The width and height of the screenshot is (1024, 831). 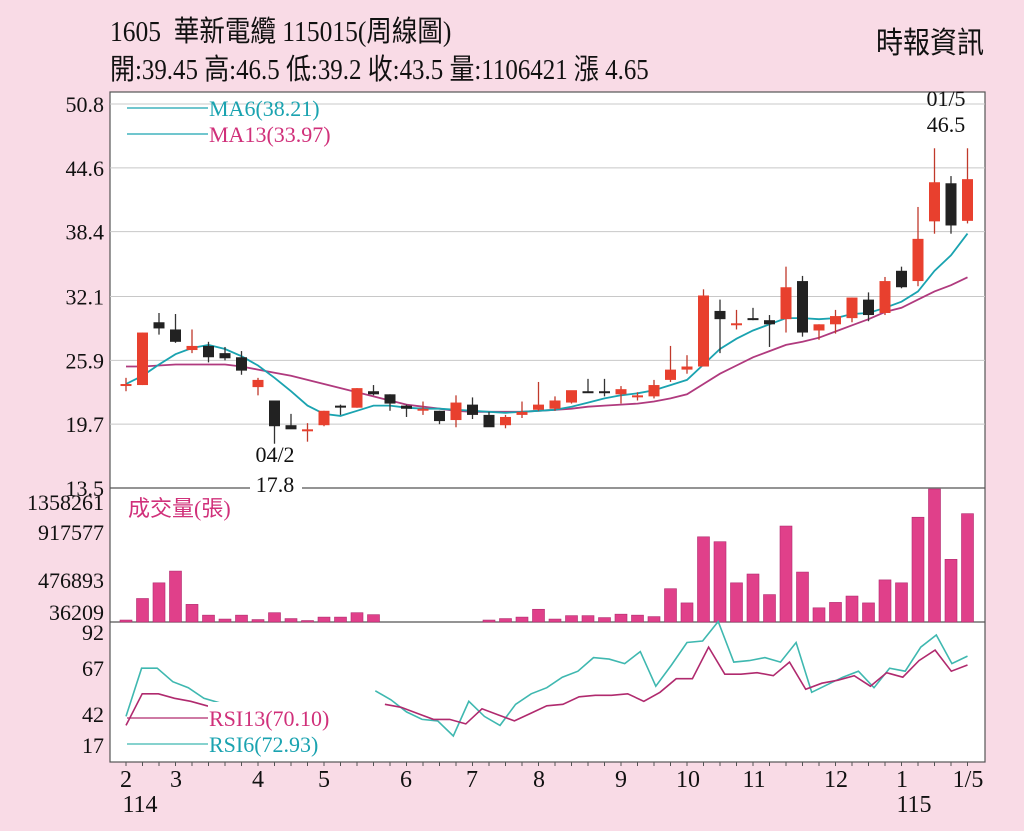 I want to click on rsi6-line, so click(x=546, y=678).